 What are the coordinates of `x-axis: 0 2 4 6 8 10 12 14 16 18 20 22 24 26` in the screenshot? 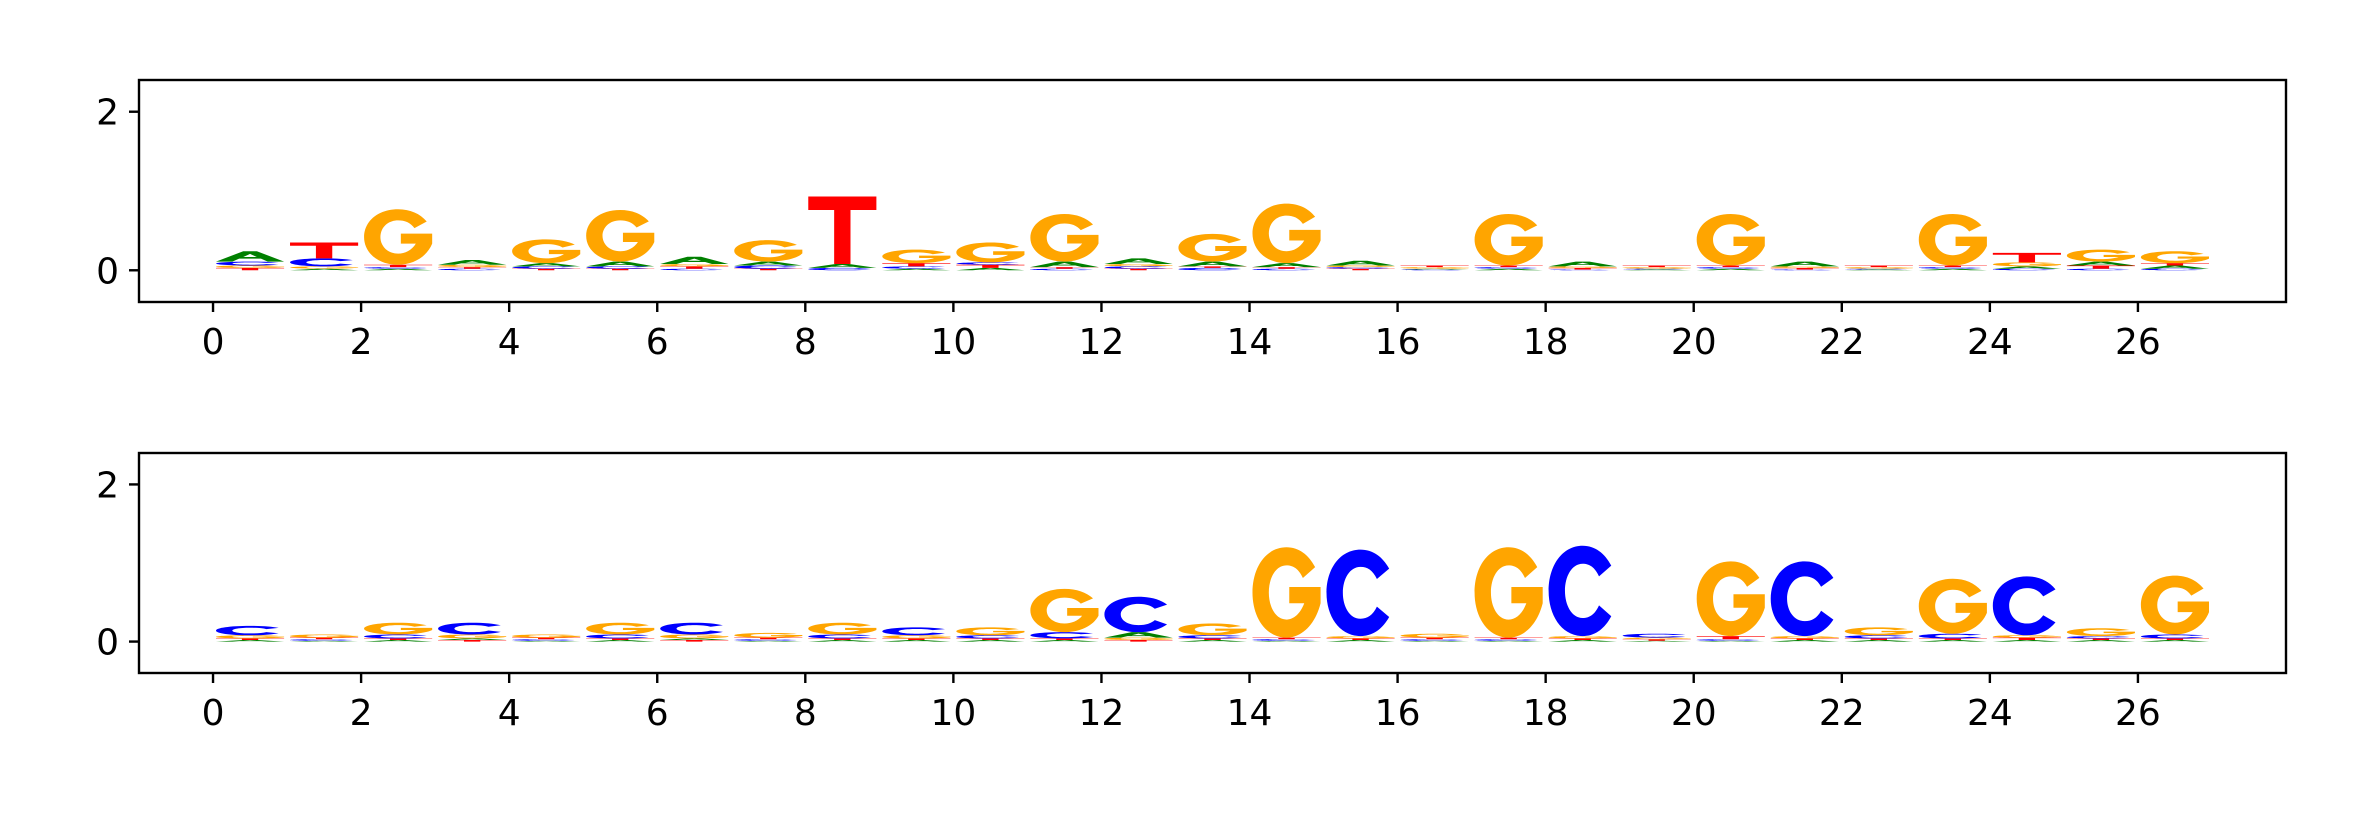 It's located at (1181, 703).